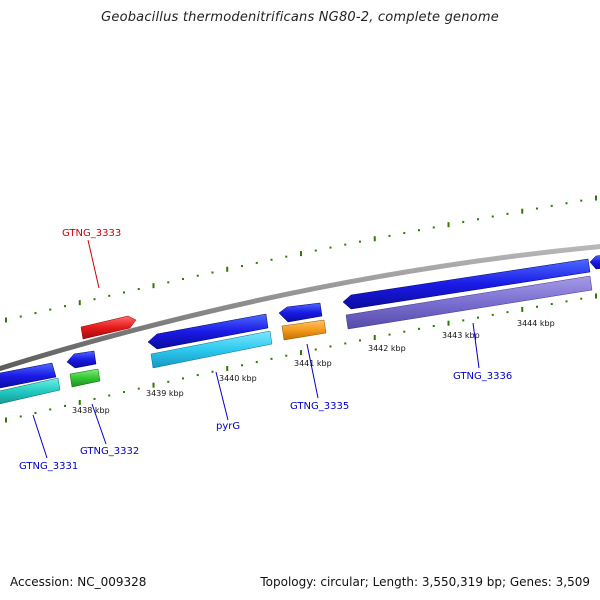 This screenshot has width=600, height=600. I want to click on gene-gtng-3331-teal, so click(30, 391).